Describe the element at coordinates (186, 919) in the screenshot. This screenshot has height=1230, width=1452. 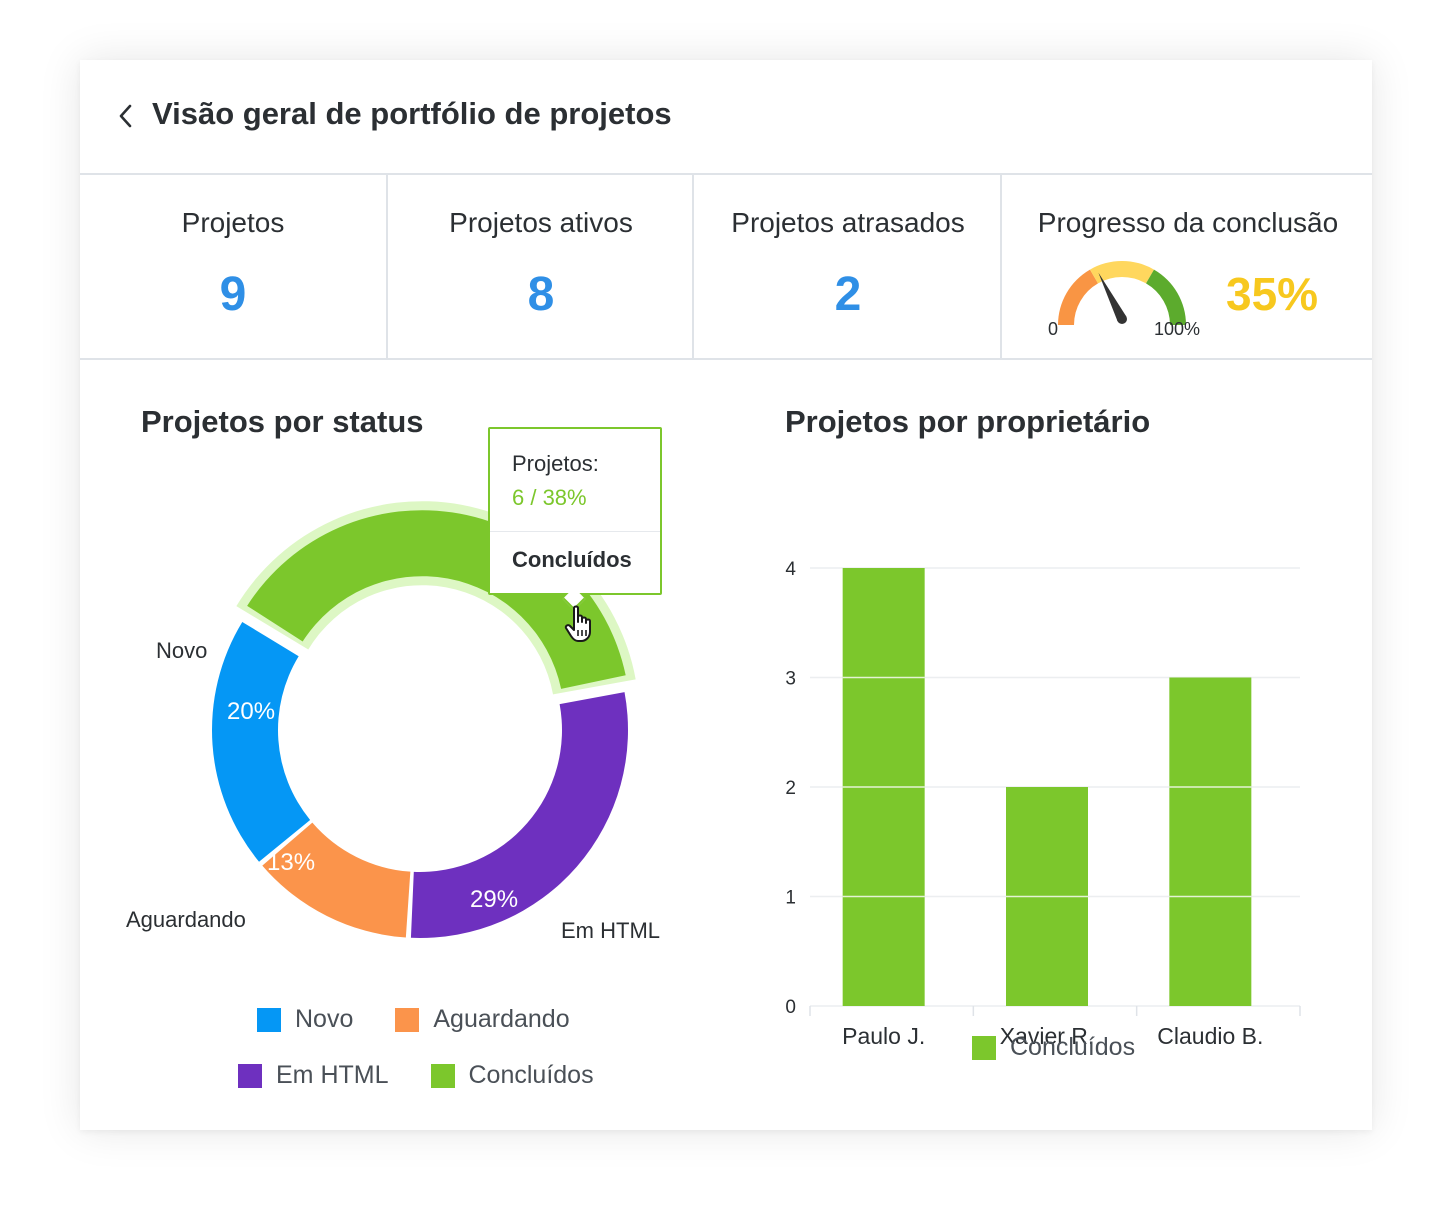
I see `slice-label-aguardando: Aguardando` at that location.